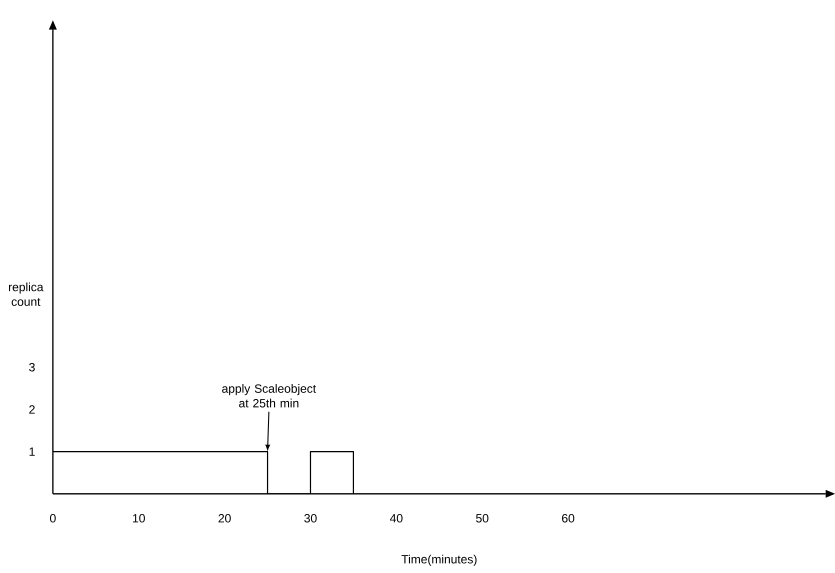 This screenshot has width=835, height=573. What do you see at coordinates (439, 560) in the screenshot?
I see `x-axis-title: Time(minutes)` at bounding box center [439, 560].